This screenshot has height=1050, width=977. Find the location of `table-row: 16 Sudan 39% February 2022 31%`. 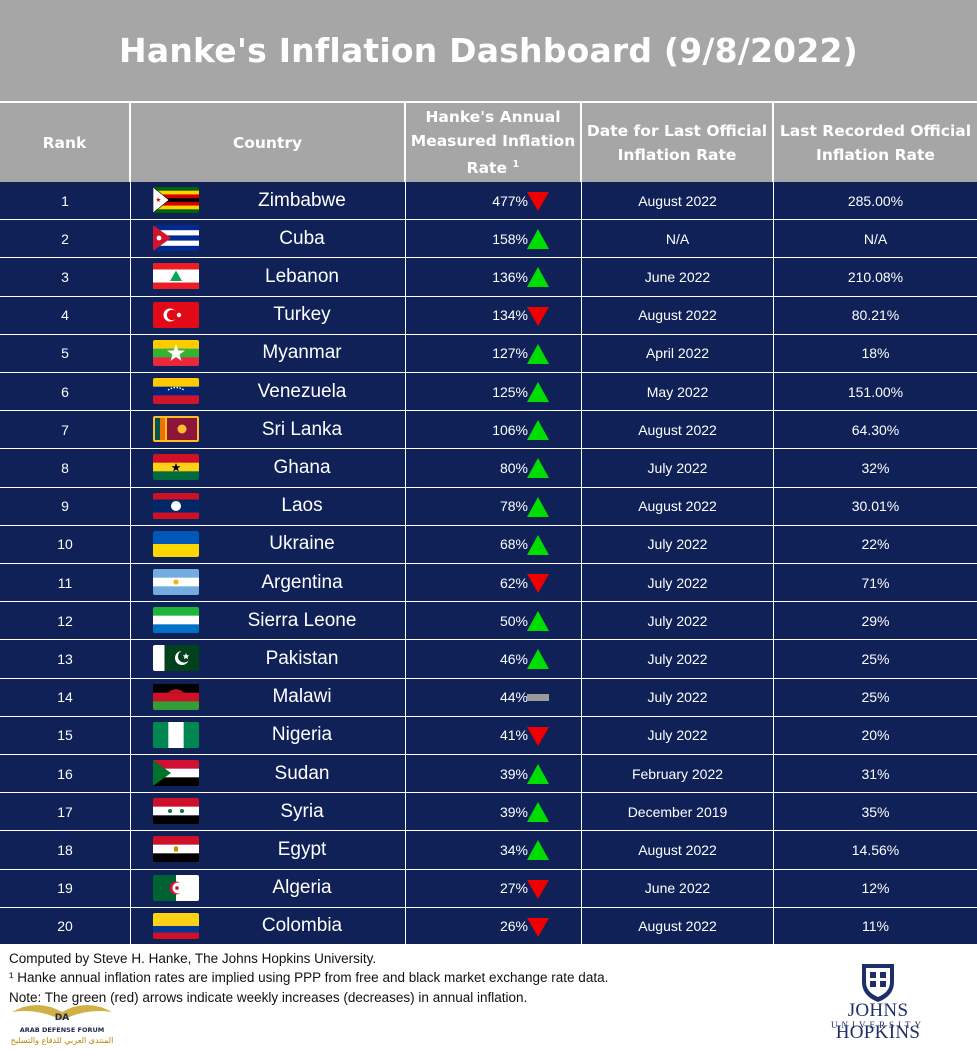

table-row: 16 Sudan 39% February 2022 31% is located at coordinates (488, 774).